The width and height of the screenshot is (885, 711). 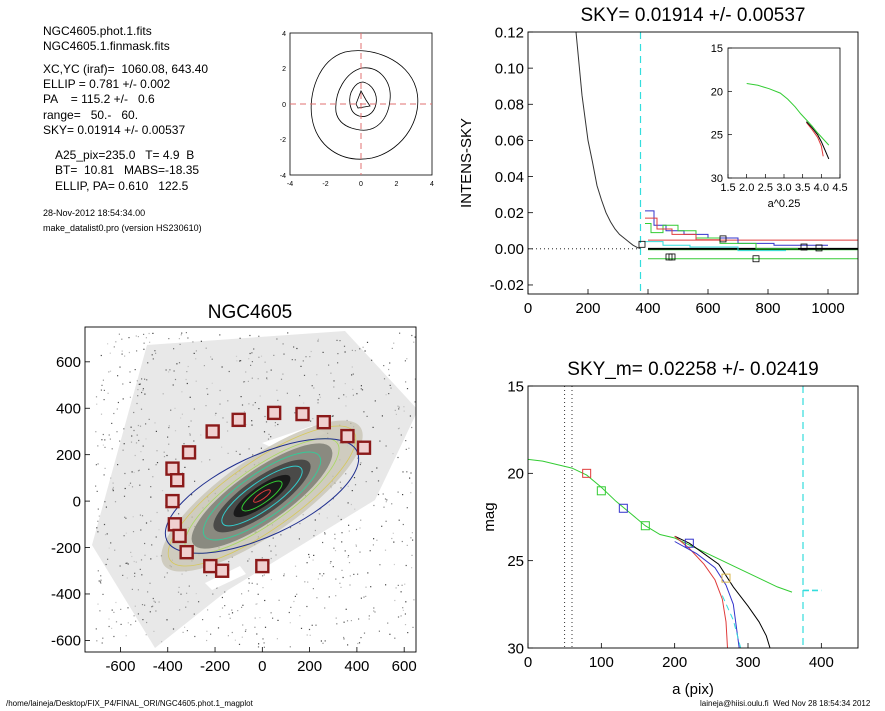 What do you see at coordinates (660, 525) in the screenshot?
I see `mag-green-line` at bounding box center [660, 525].